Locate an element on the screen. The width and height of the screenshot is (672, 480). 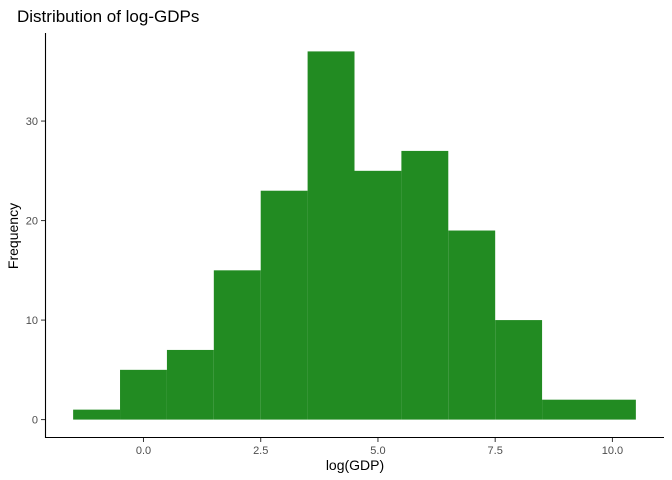
x-tick-label: 5.0 is located at coordinates (377, 451).